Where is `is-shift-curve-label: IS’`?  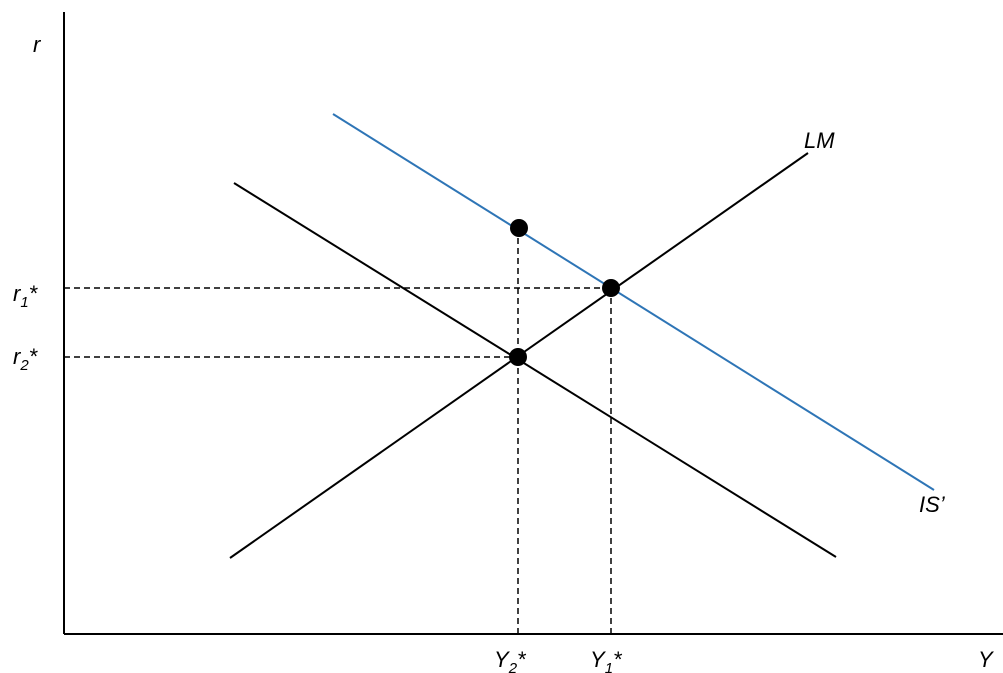 is-shift-curve-label: IS’ is located at coordinates (932, 504).